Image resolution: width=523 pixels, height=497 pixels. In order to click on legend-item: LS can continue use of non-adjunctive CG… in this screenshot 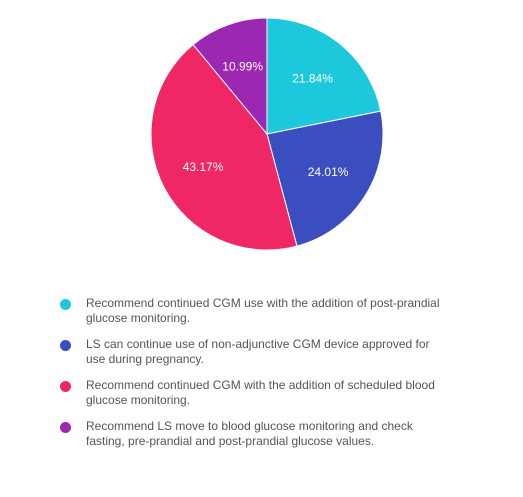, I will do `click(260, 352)`.